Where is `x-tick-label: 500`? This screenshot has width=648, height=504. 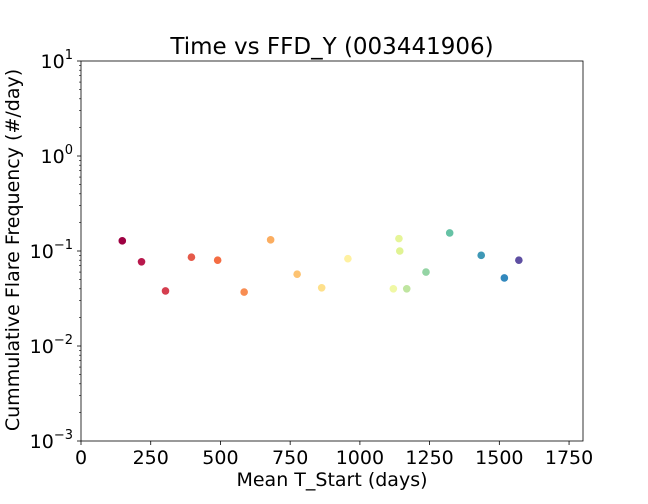 x-tick-label: 500 is located at coordinates (220, 458).